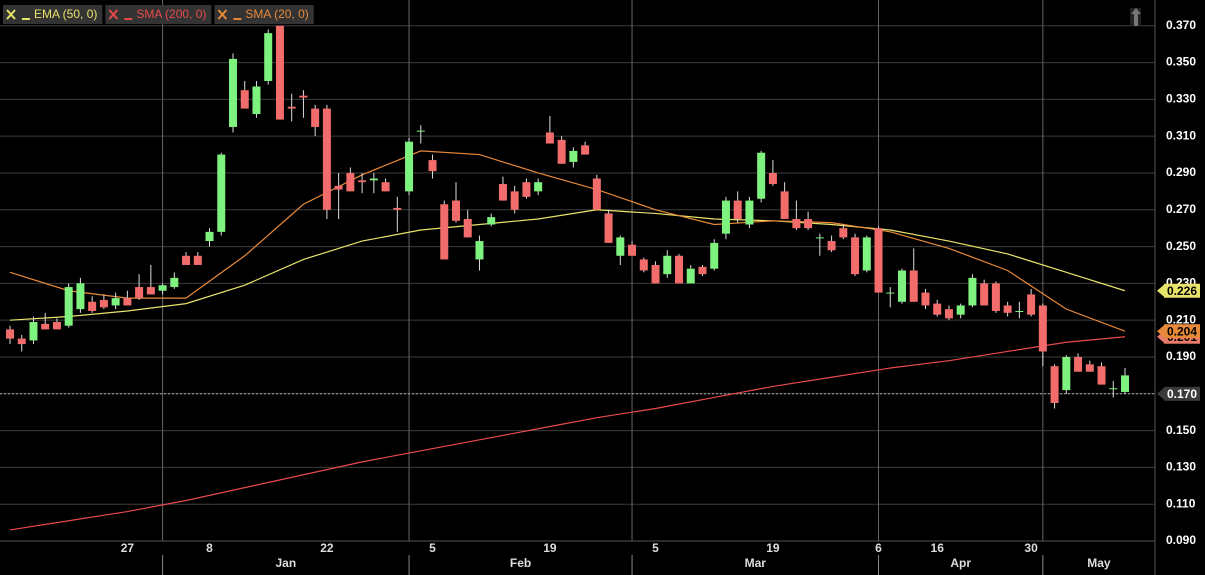  I want to click on y-tick-label: 0.270, so click(1181, 209).